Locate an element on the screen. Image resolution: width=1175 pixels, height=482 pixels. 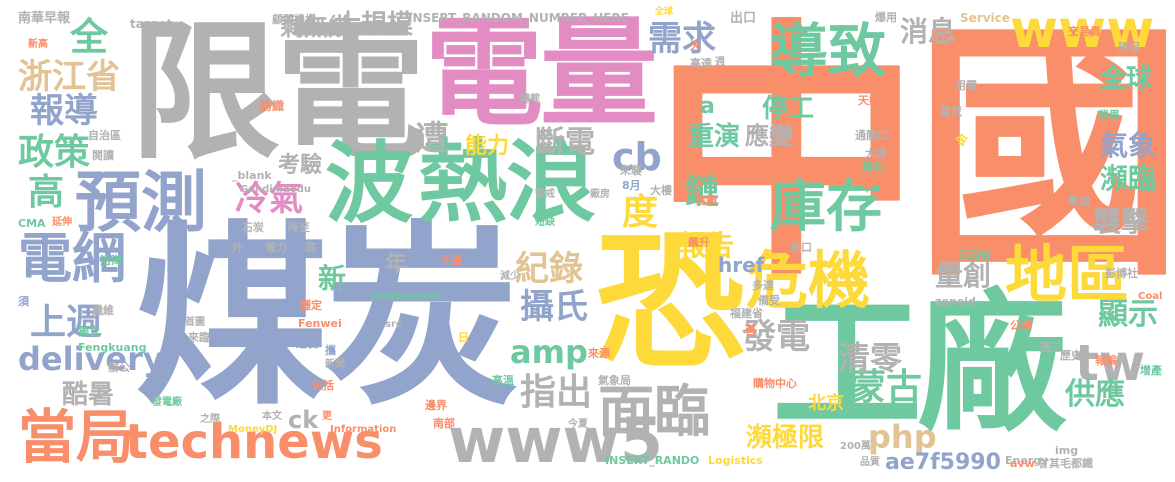
word: a is located at coordinates (707, 106).